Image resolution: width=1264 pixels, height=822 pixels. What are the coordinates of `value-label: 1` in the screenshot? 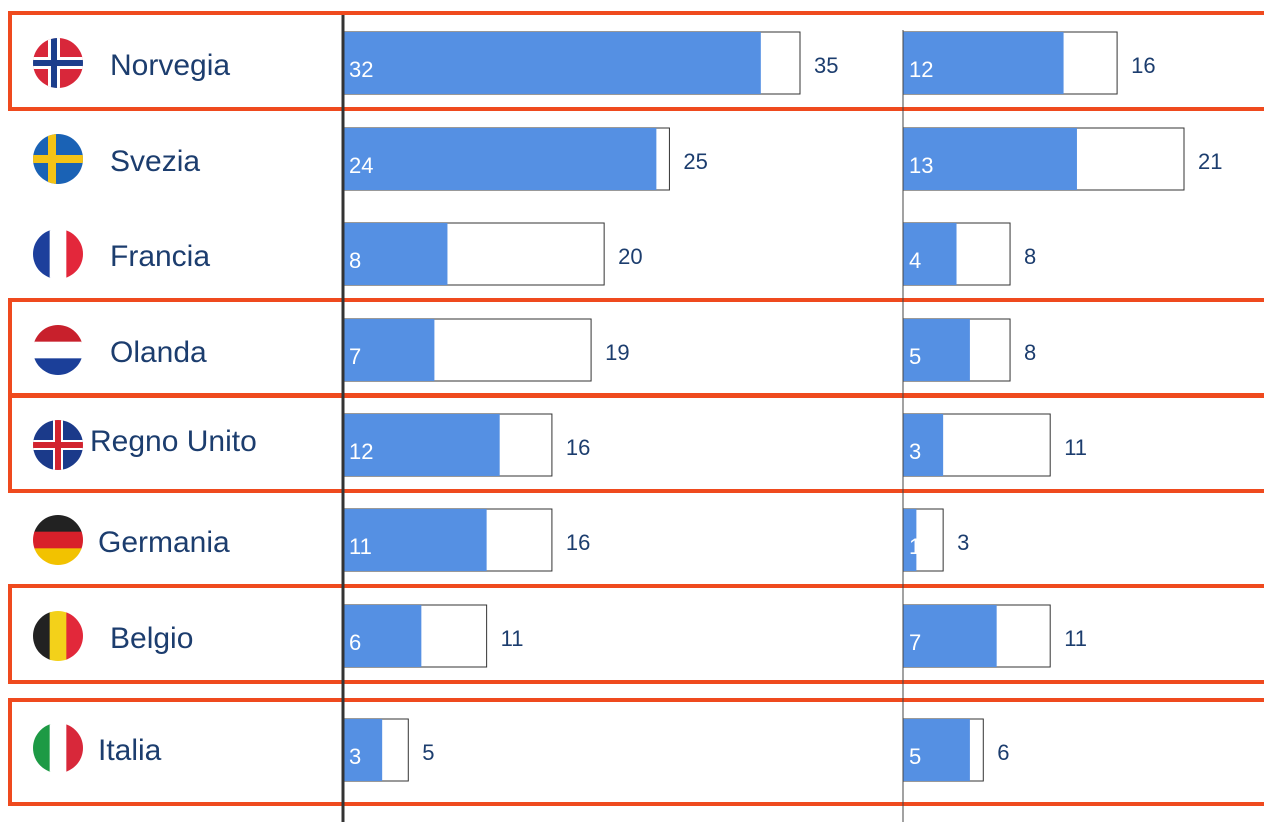 It's located at (915, 546).